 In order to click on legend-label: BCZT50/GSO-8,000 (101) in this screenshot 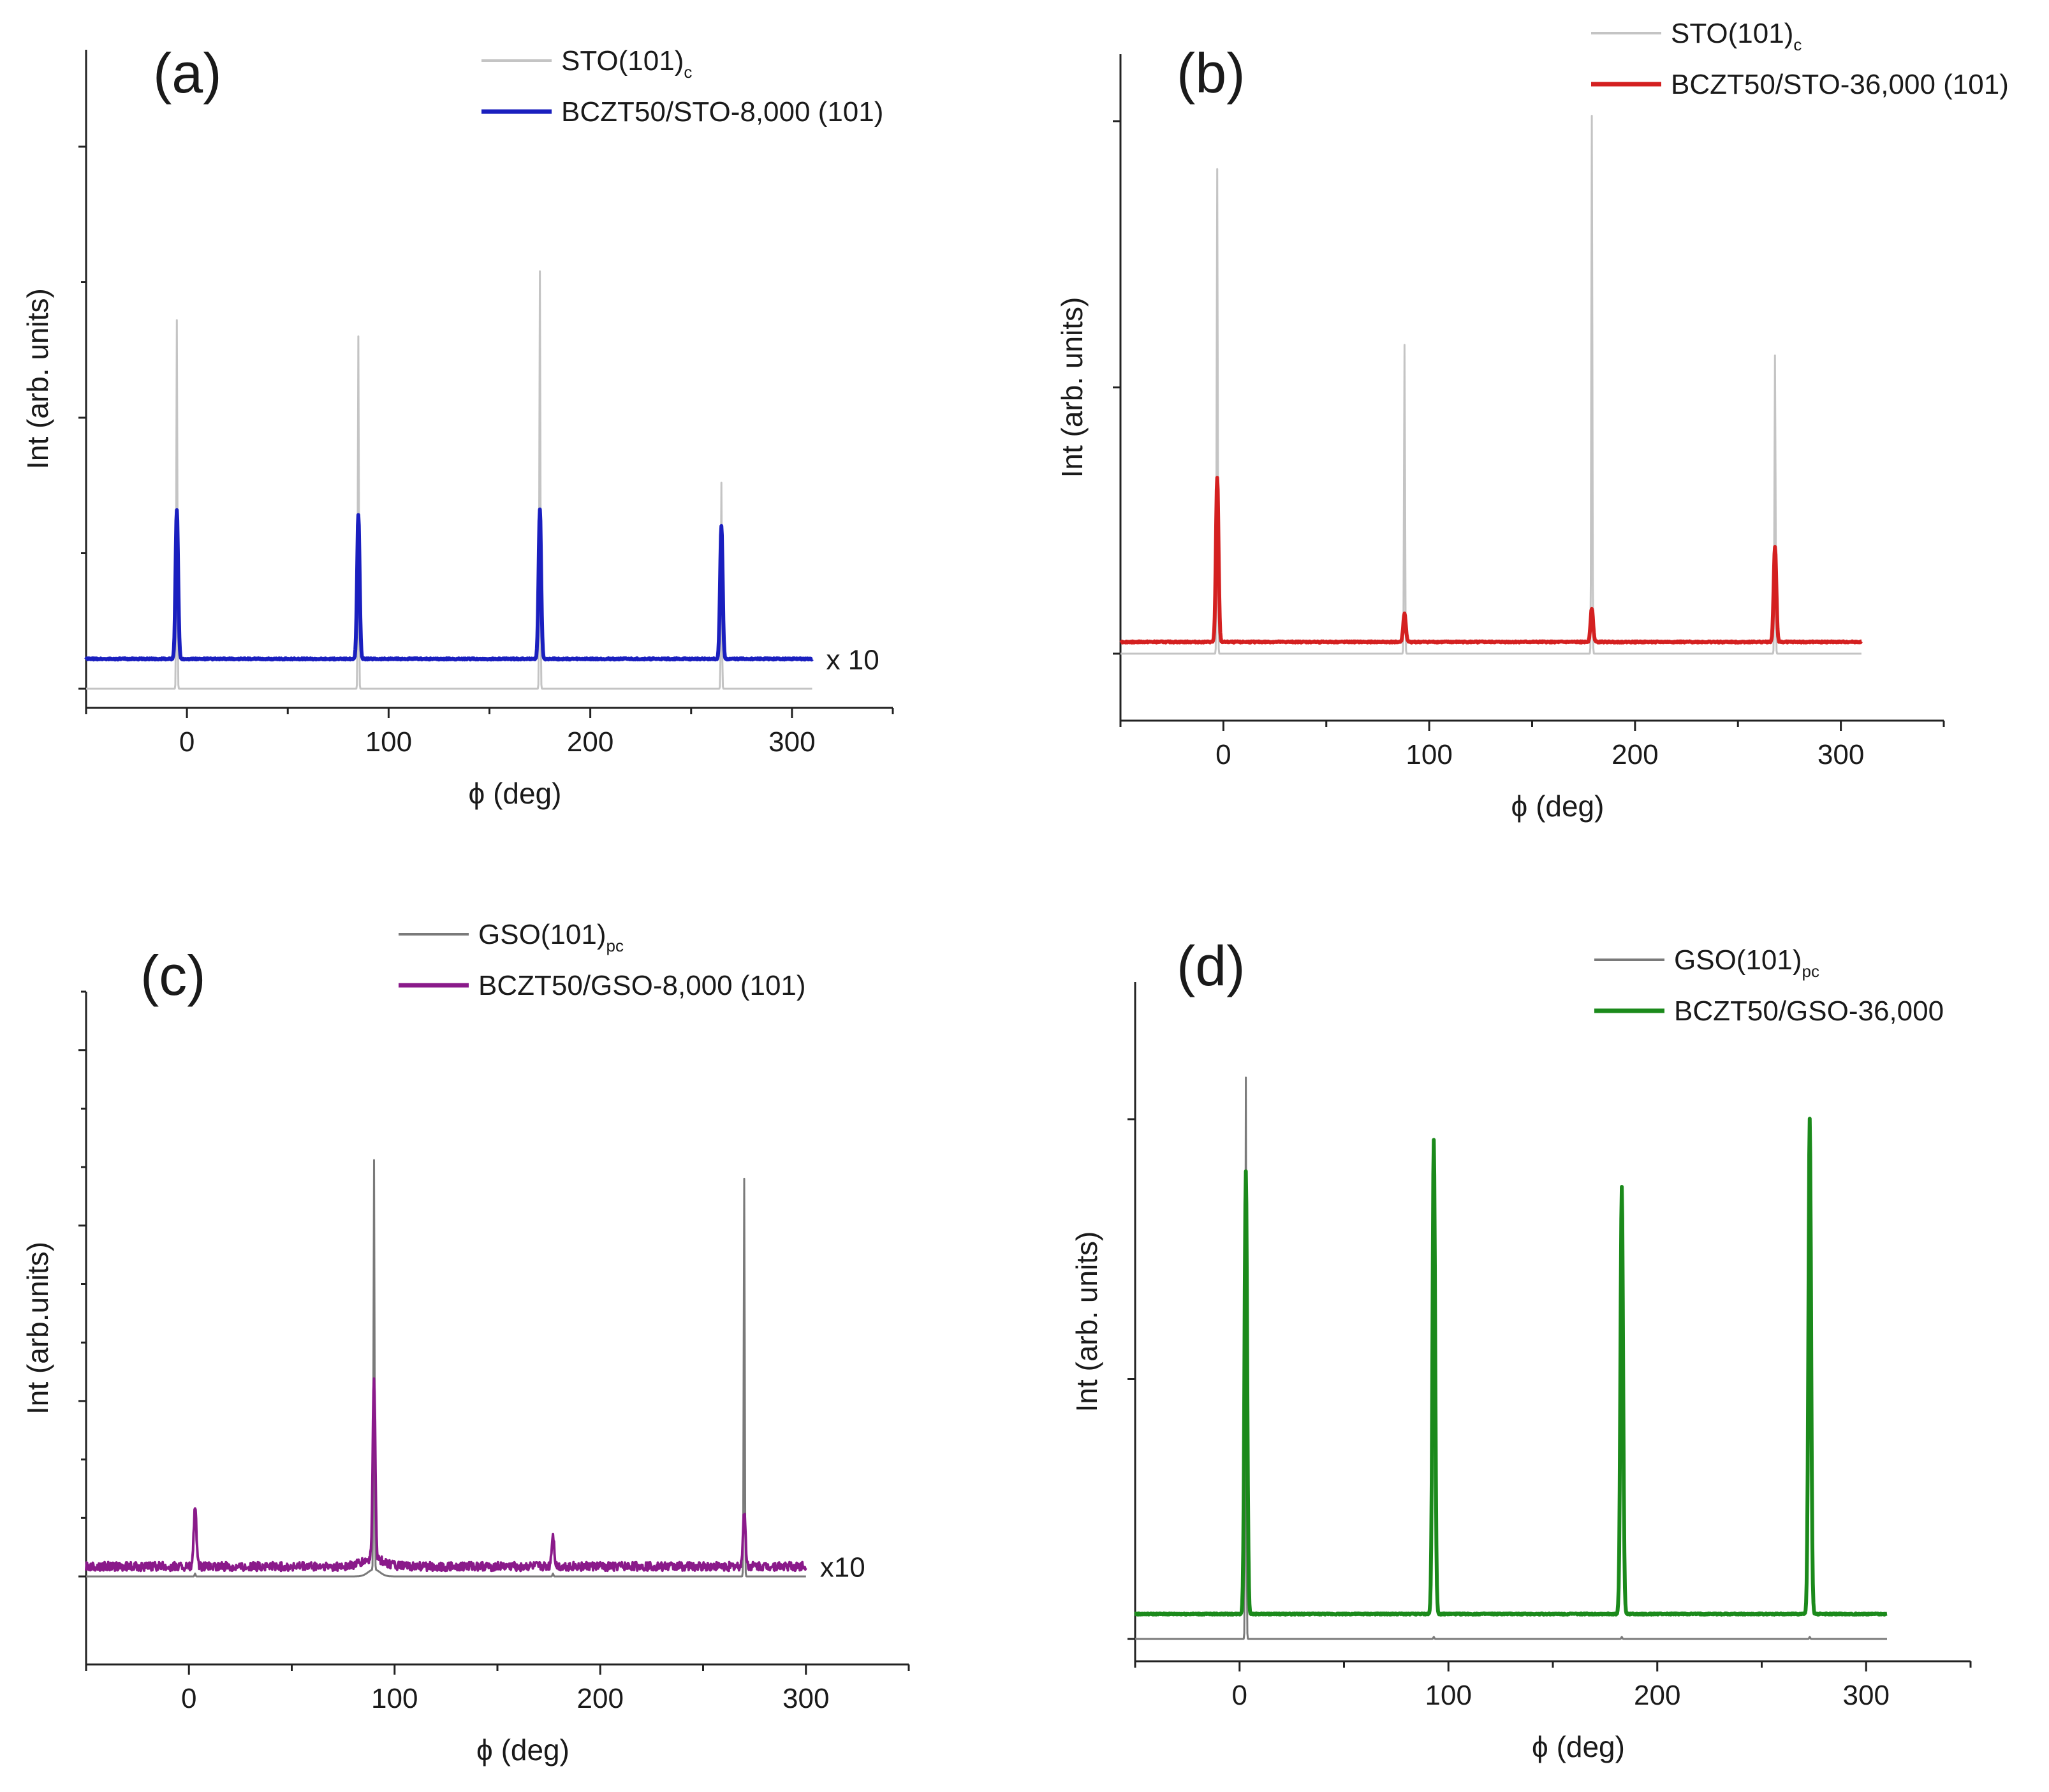, I will do `click(642, 985)`.